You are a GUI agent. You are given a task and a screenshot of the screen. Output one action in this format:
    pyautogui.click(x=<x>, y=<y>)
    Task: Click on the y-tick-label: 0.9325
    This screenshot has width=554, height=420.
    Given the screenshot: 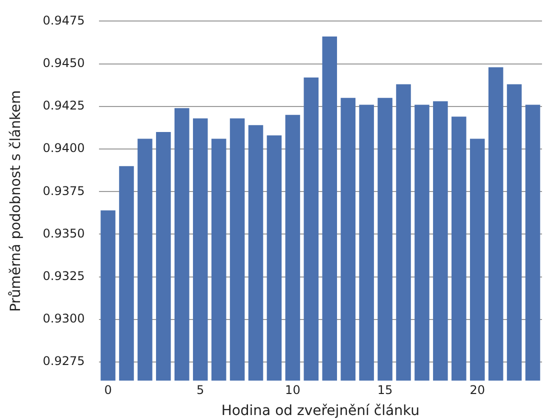 What is the action you would take?
    pyautogui.click(x=63, y=275)
    